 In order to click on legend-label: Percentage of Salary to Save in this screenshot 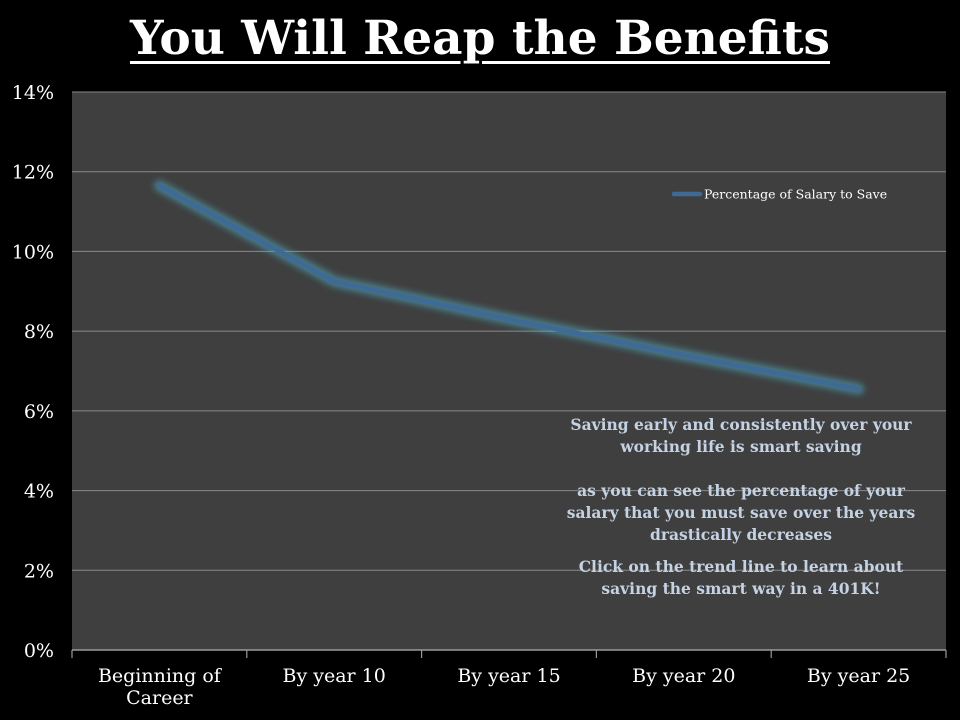, I will do `click(795, 194)`.